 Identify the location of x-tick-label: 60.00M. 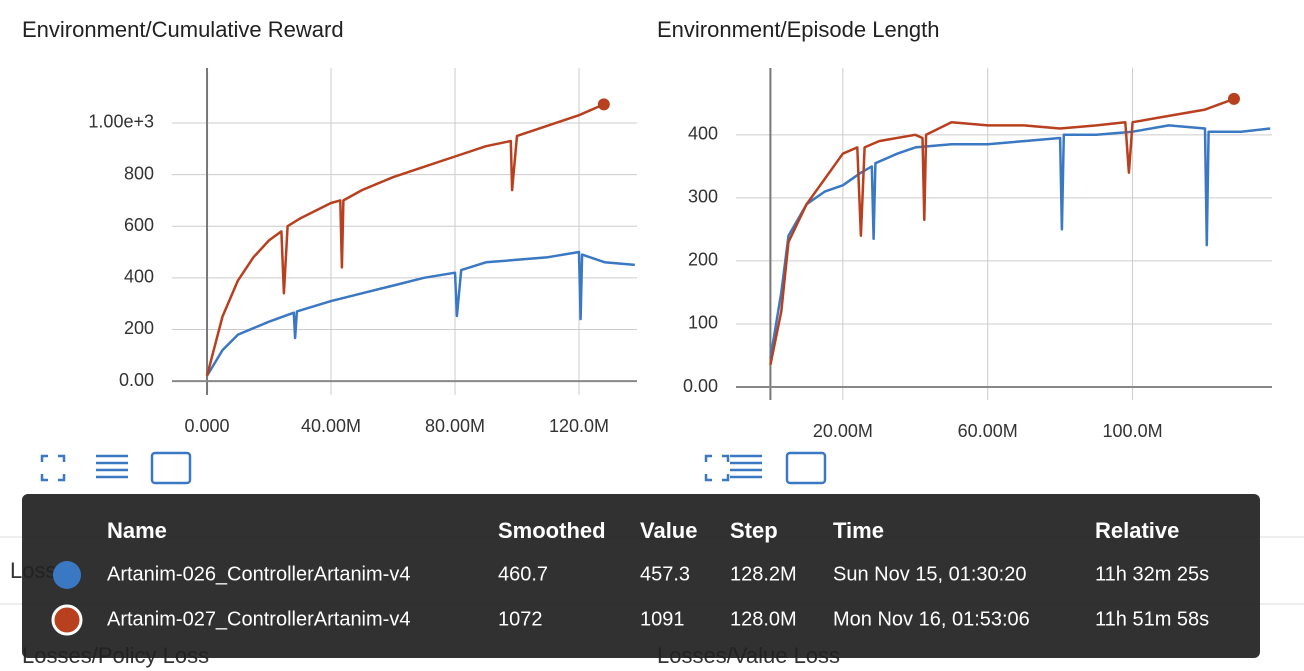
(988, 431).